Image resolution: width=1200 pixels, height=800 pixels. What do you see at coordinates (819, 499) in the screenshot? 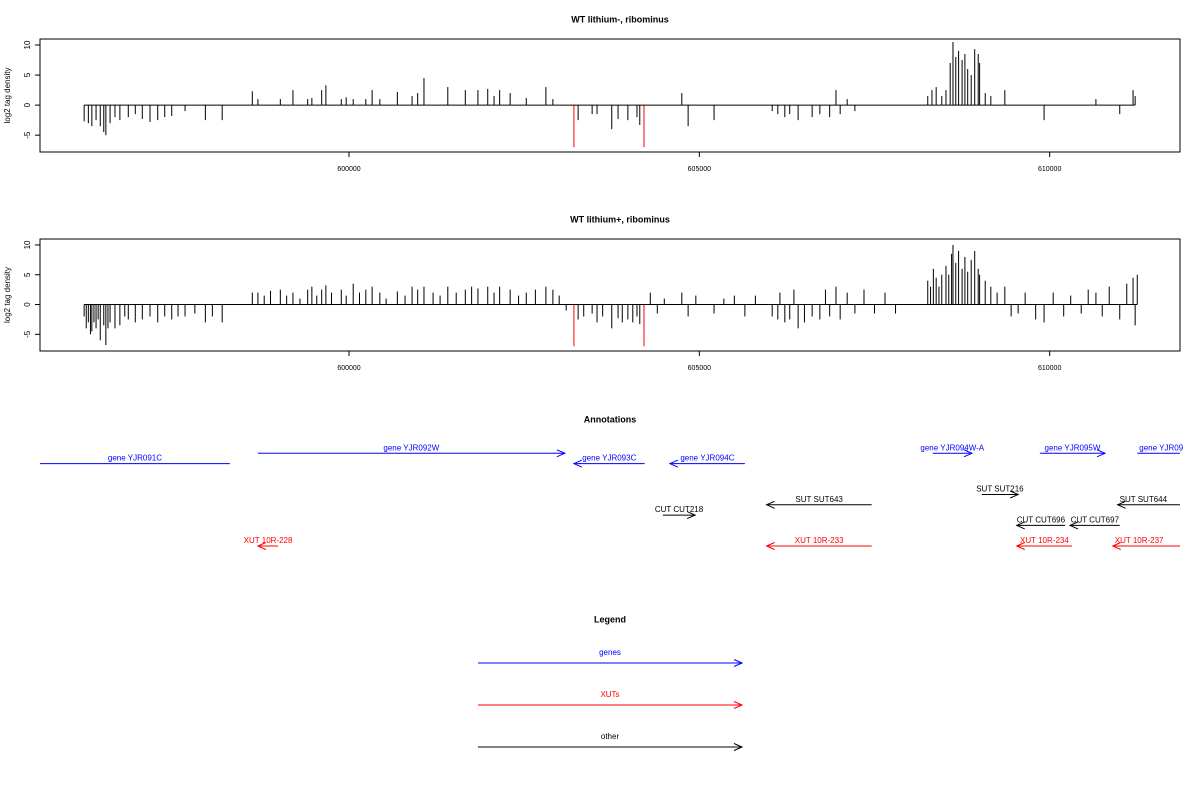
I see `feature-label: SUT SUT643` at bounding box center [819, 499].